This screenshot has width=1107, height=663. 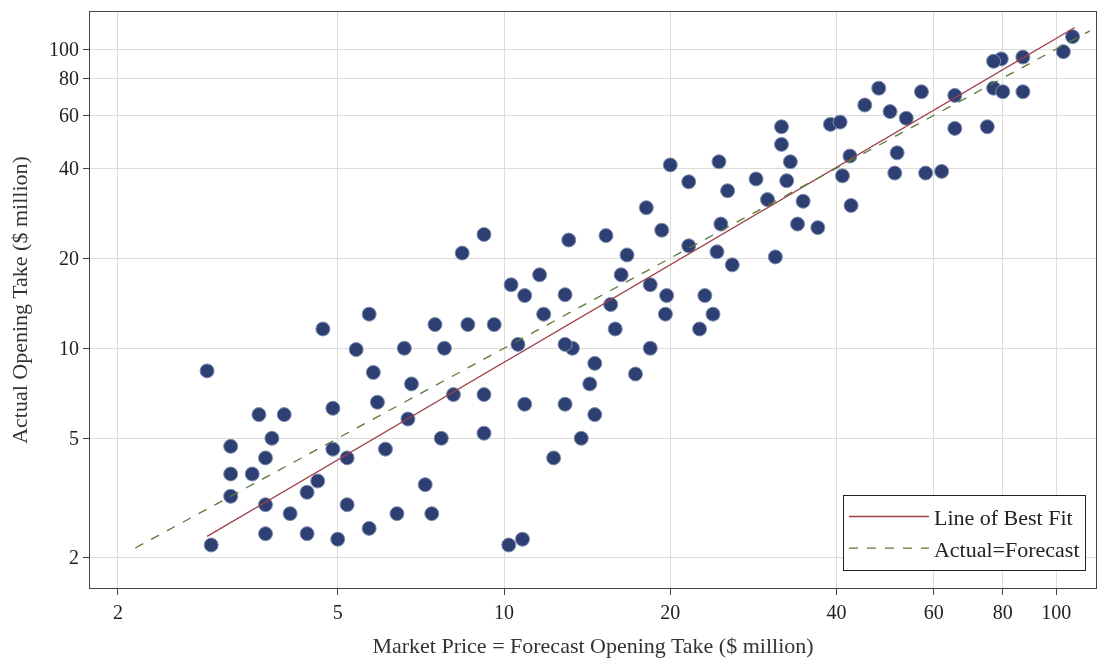 I want to click on x-tick-label: 80, so click(x=1002, y=612).